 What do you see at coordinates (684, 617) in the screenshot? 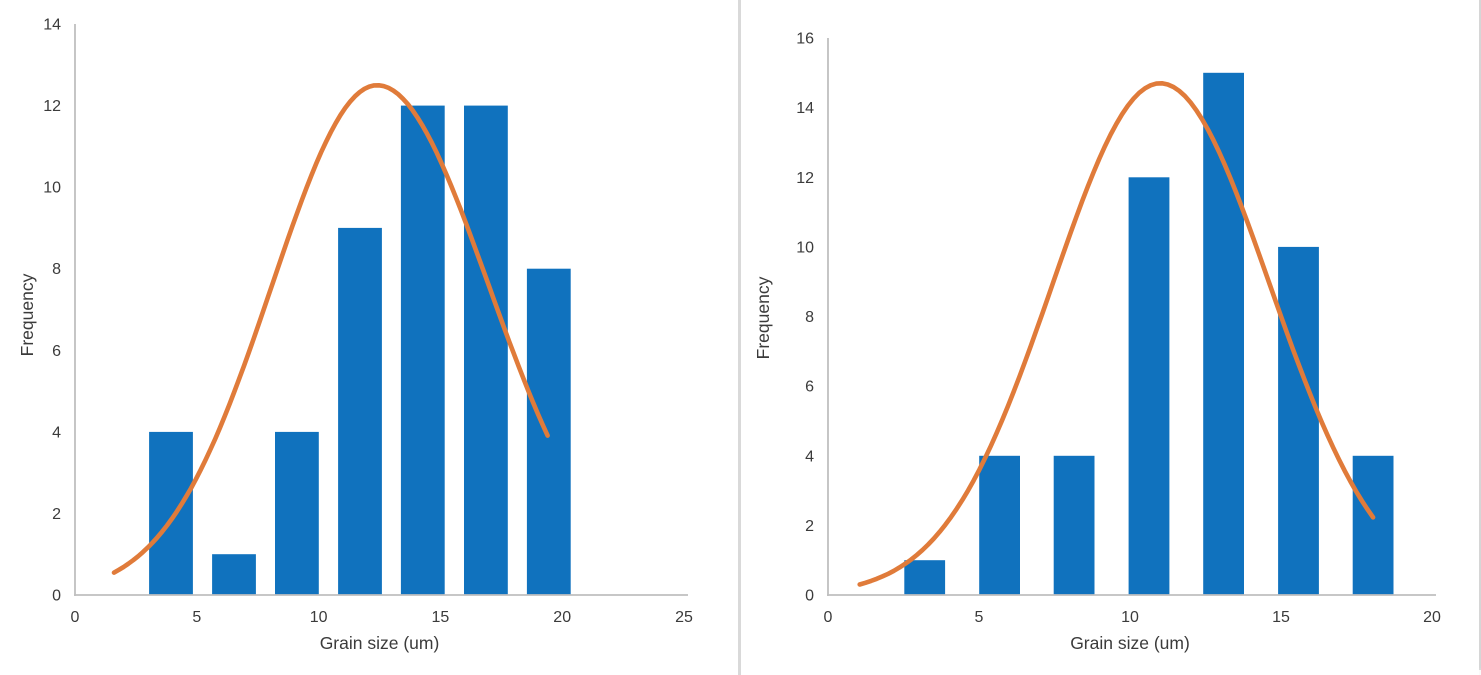
I see `x-tick-label: 25` at bounding box center [684, 617].